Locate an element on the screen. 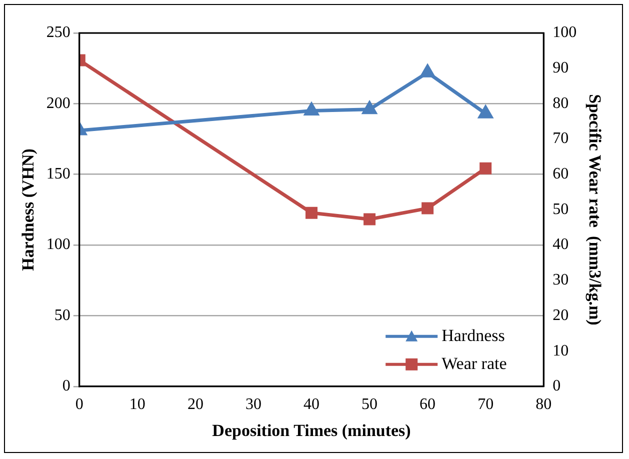  y-tick-label: 200 is located at coordinates (58, 103).